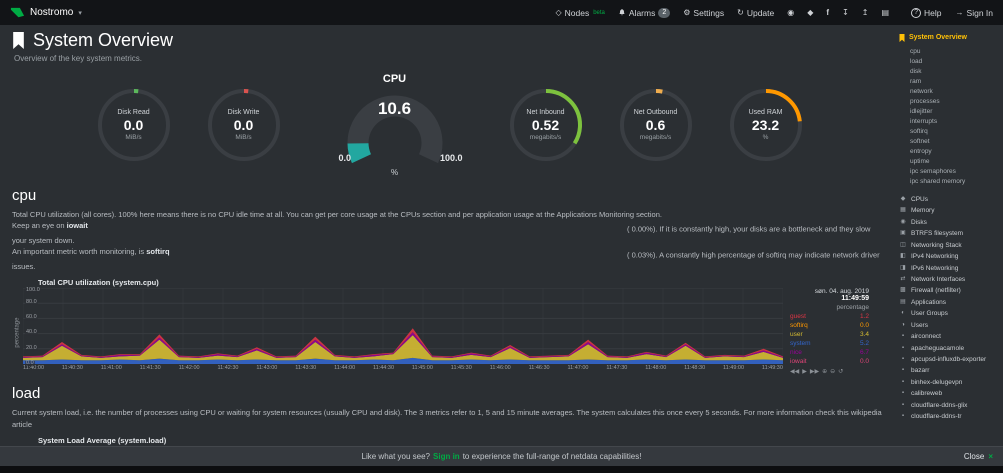  What do you see at coordinates (734, 367) in the screenshot?
I see `x-axis-tick: 11:49:00` at bounding box center [734, 367].